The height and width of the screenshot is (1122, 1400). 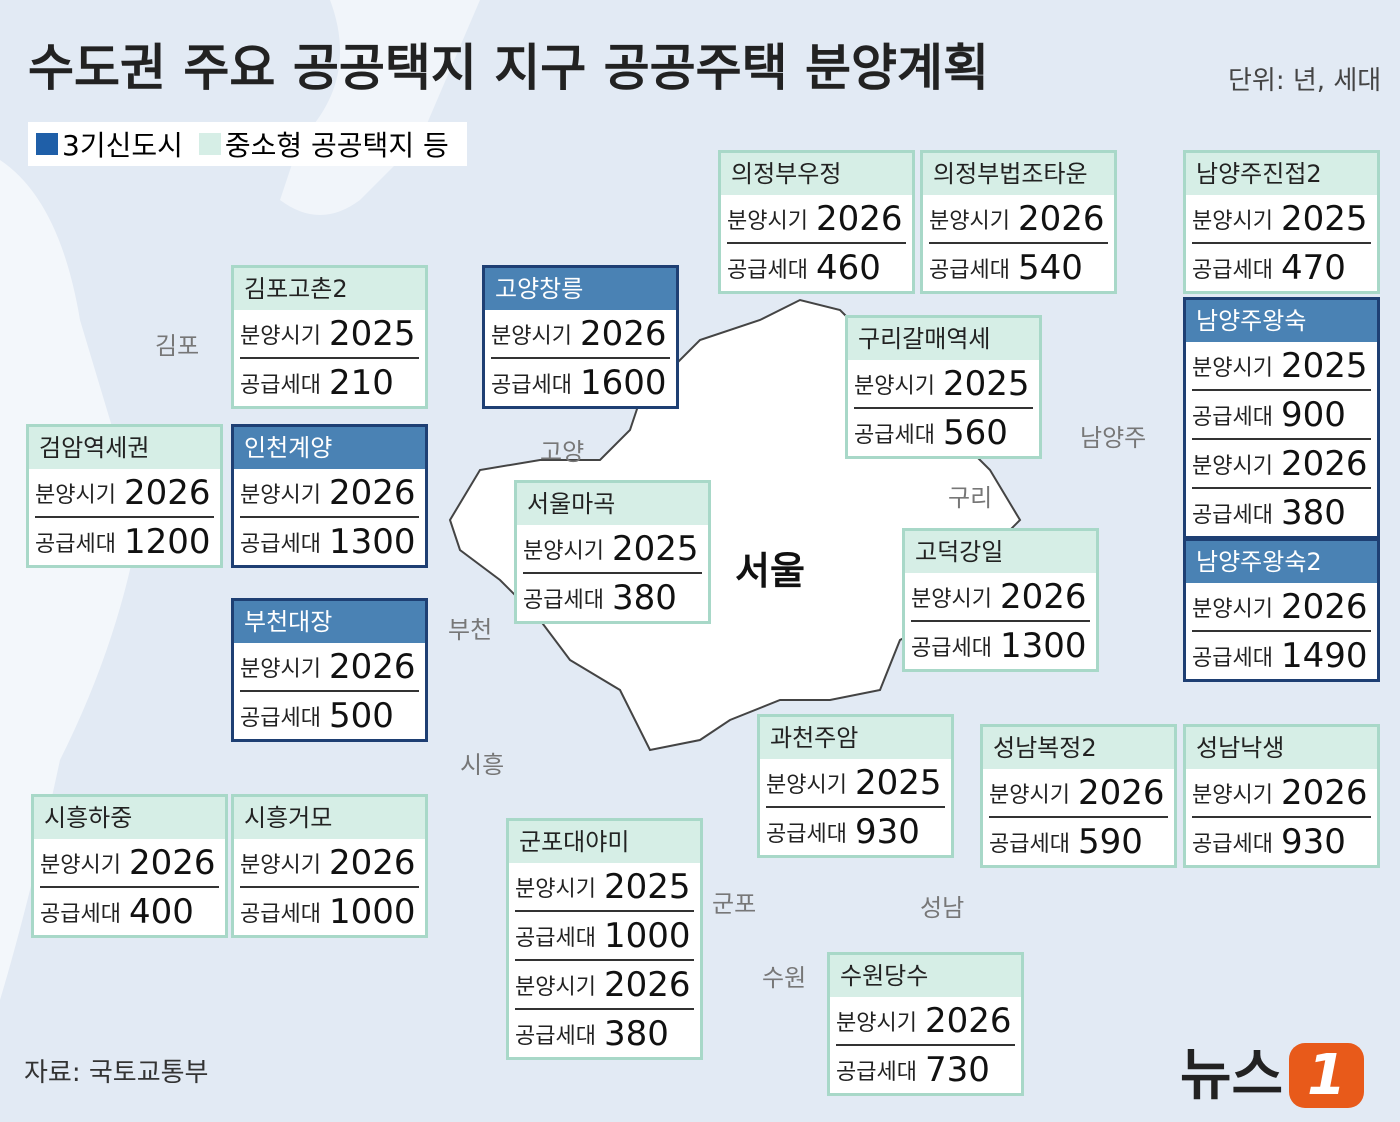 I want to click on site-row: 공급세대 1490, so click(x=1281, y=655).